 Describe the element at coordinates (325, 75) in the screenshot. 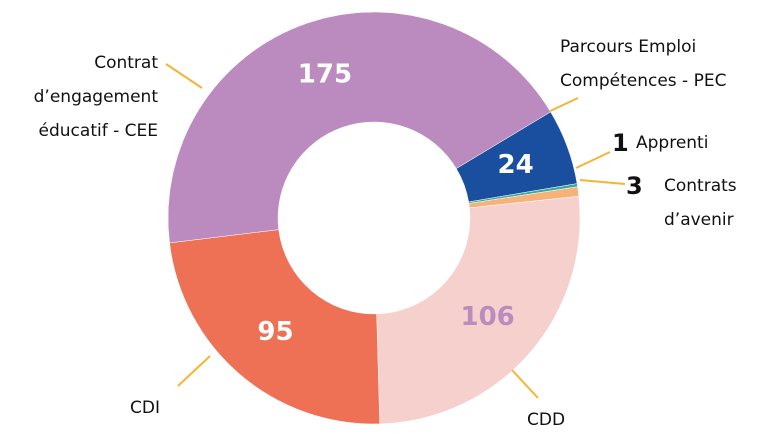

I see `value-label: 175` at that location.